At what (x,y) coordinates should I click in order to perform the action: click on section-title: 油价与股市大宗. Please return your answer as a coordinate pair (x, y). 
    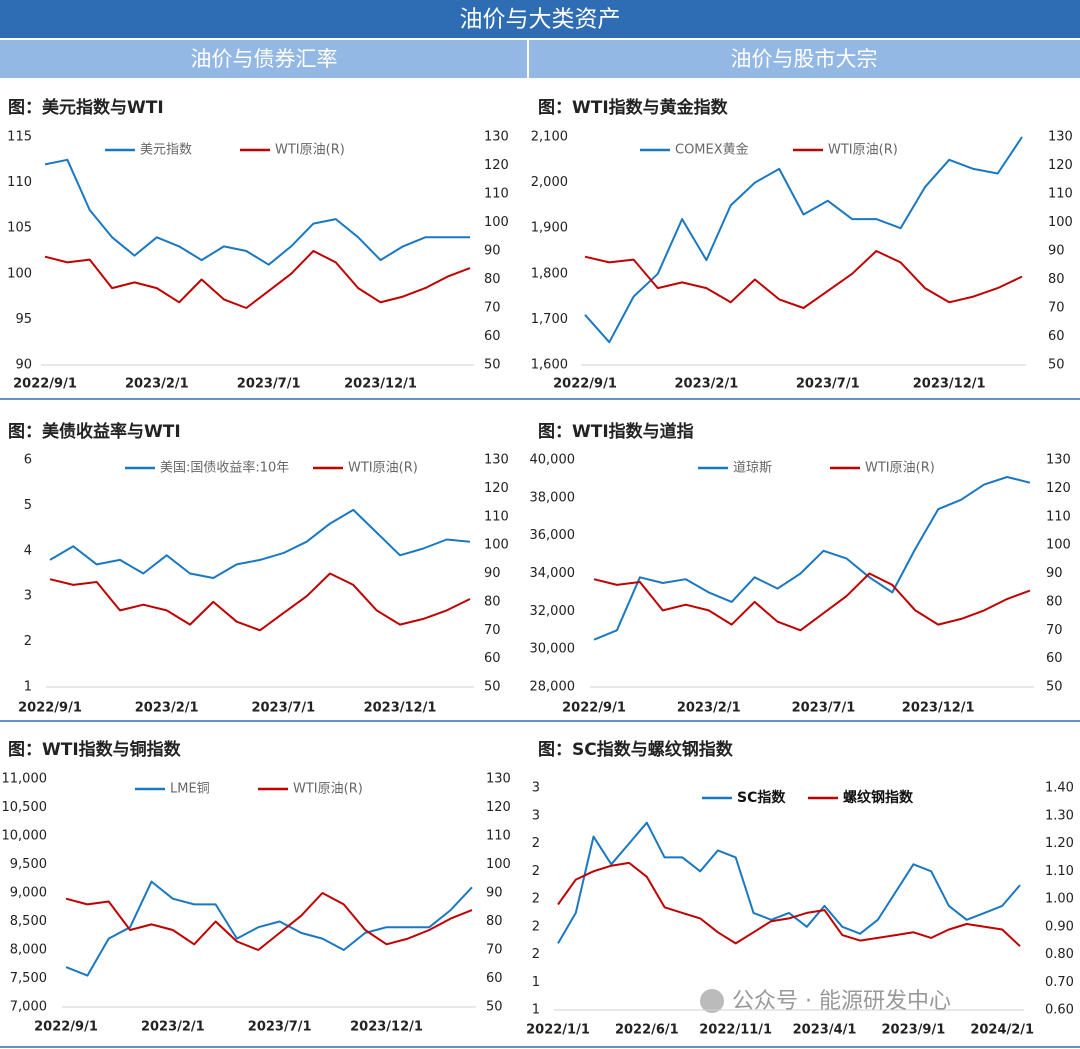
    Looking at the image, I should click on (804, 59).